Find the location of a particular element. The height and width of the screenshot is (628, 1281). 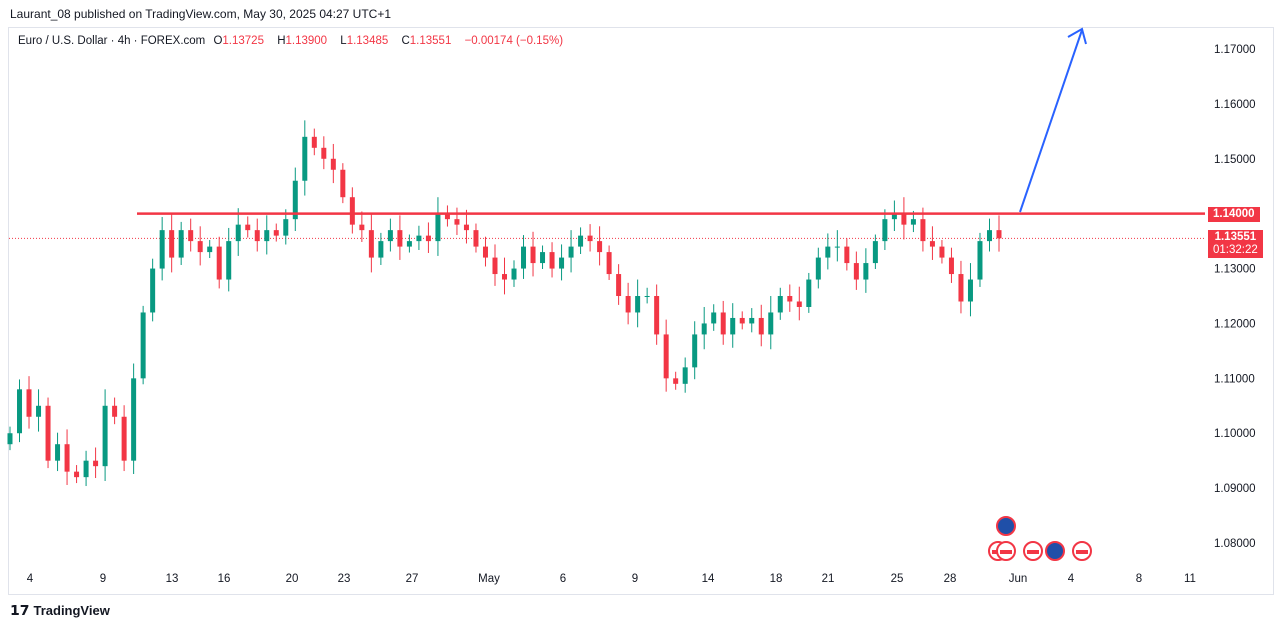

x-tick-label: 13 is located at coordinates (172, 579).